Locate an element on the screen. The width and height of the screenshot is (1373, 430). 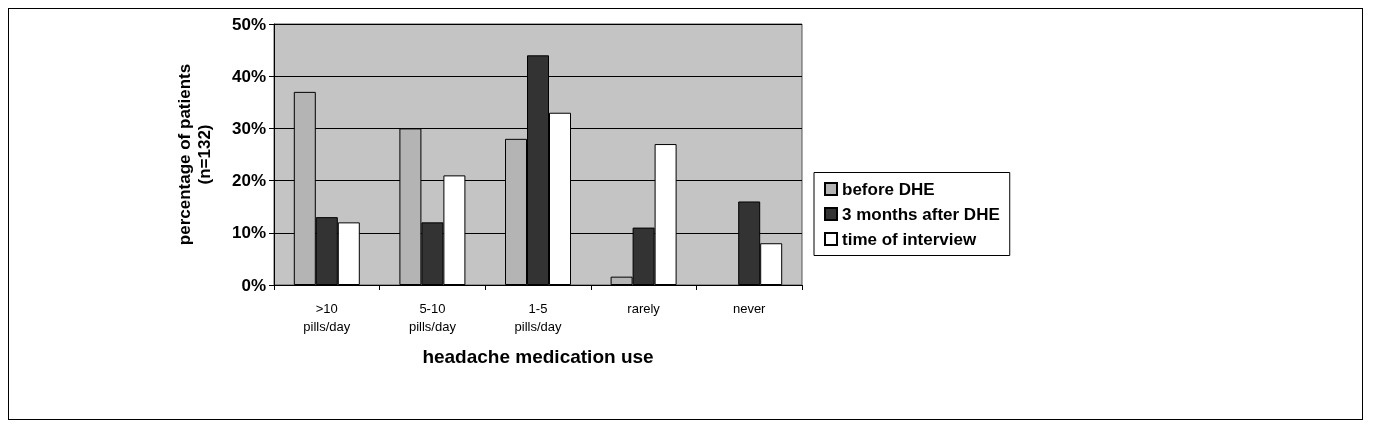
x-axis-title: headache medication use is located at coordinates (538, 356).